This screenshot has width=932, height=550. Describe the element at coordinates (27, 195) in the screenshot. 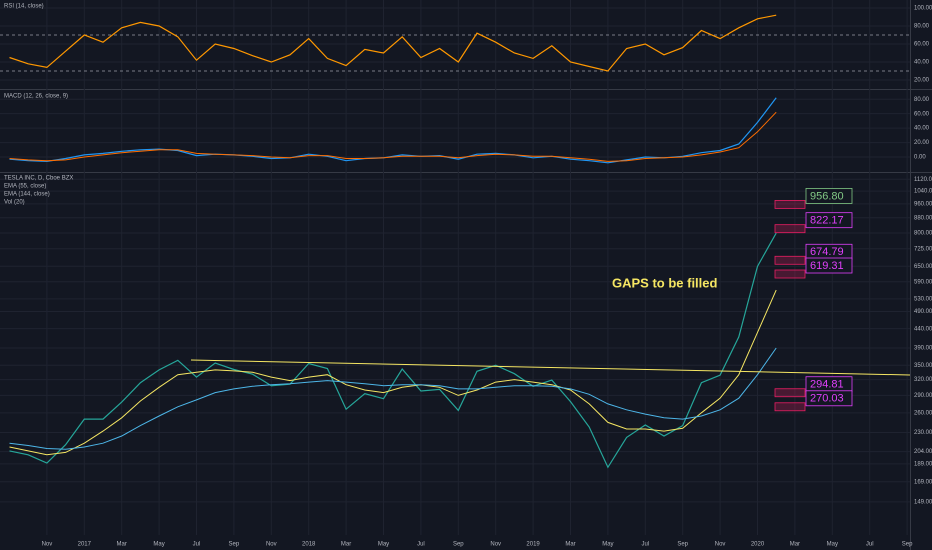

I see `legend-entry: EMA (144, close)` at that location.